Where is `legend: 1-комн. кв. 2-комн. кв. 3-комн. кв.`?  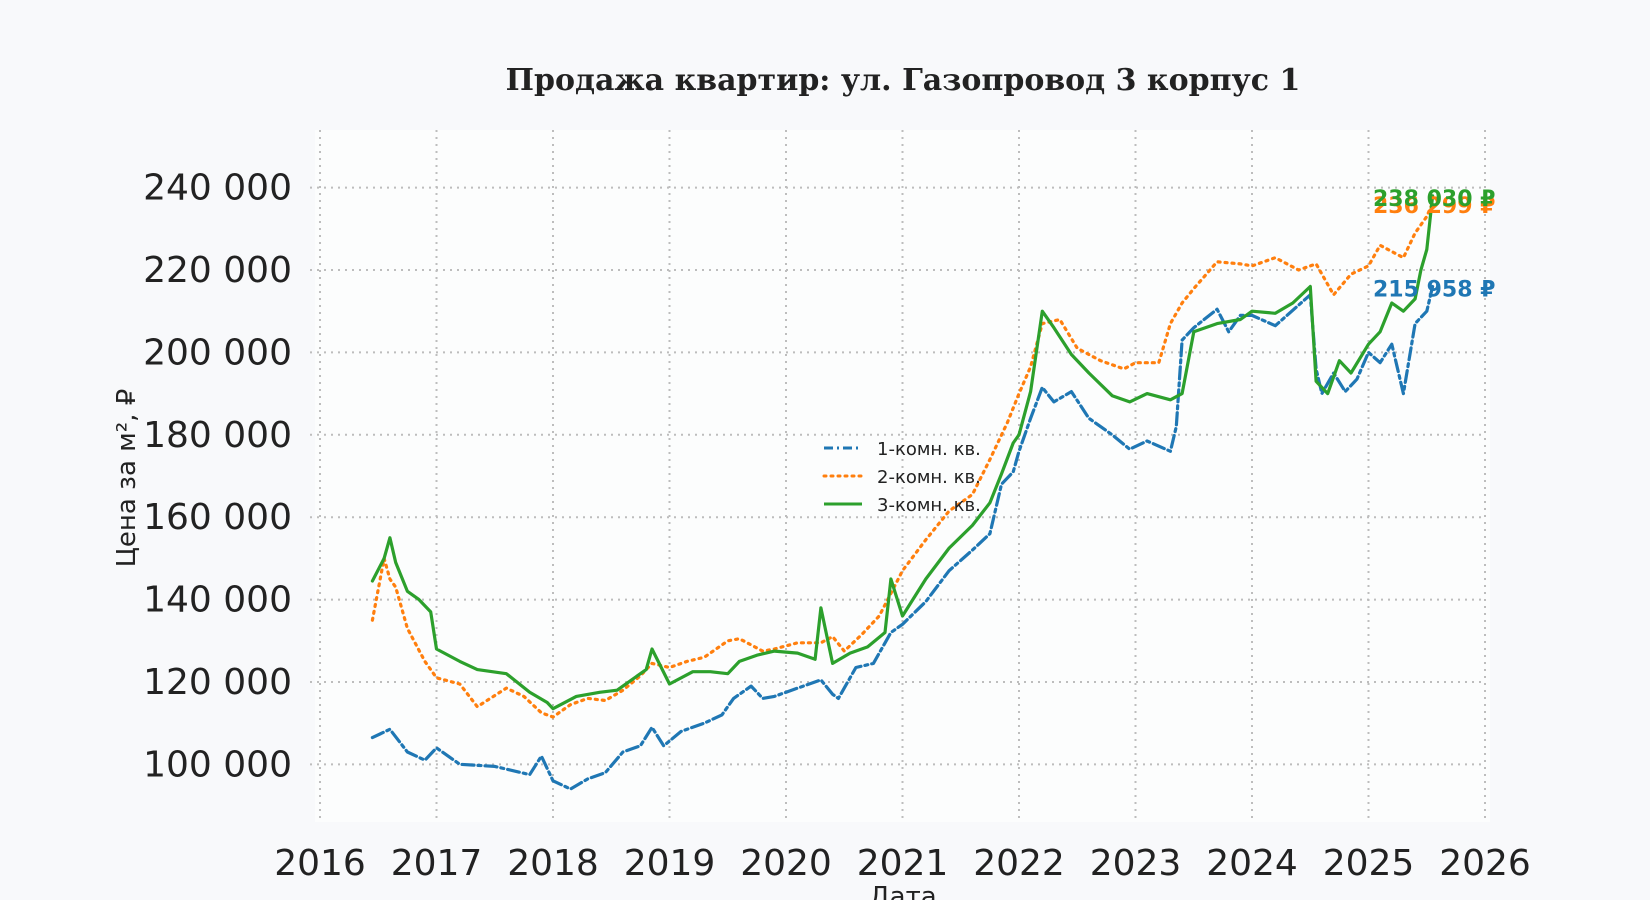
legend: 1-комн. кв. 2-комн. кв. 3-комн. кв. is located at coordinates (901, 477).